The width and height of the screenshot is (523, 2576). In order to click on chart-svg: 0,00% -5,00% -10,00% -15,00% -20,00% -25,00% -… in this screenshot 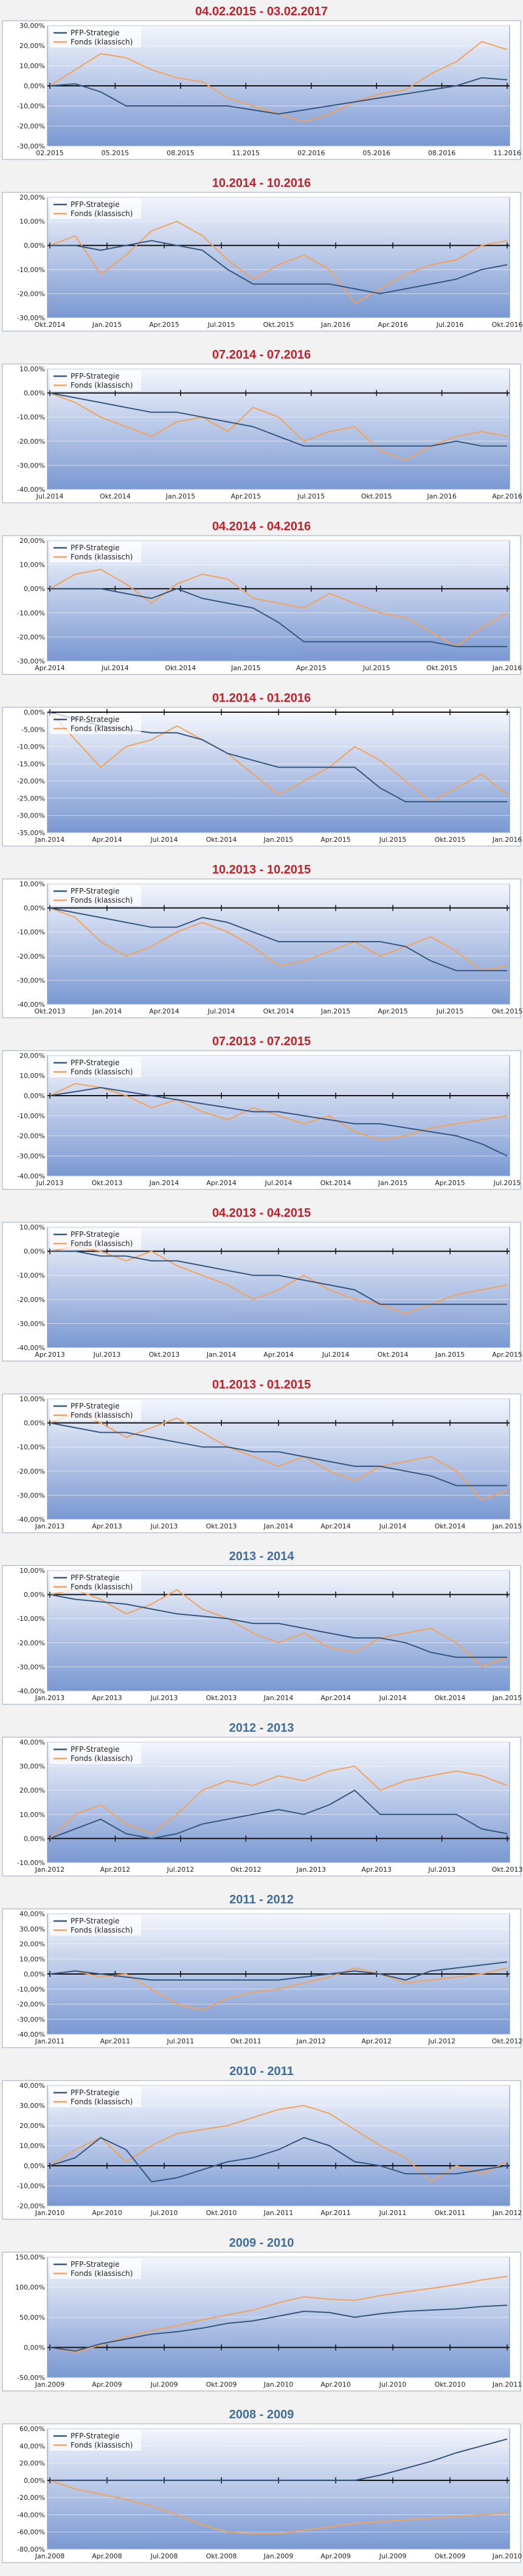, I will do `click(262, 777)`.